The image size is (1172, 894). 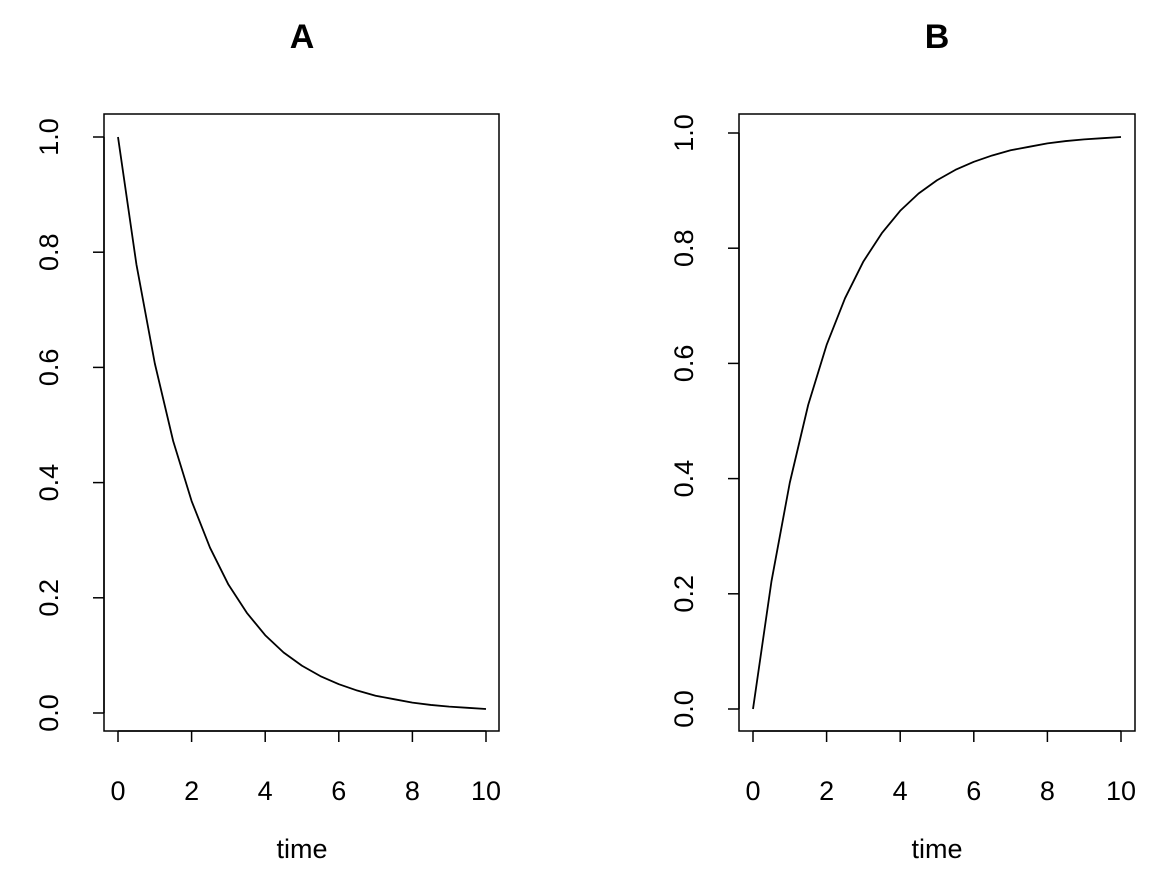 What do you see at coordinates (937, 37) in the screenshot?
I see `chart-title: B` at bounding box center [937, 37].